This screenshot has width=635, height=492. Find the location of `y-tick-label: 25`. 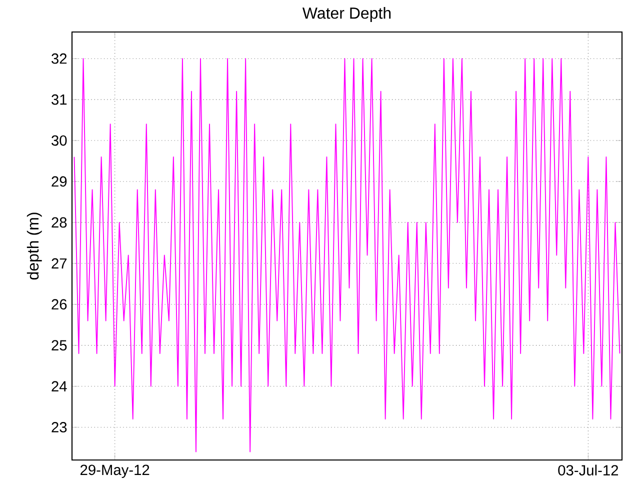

y-tick-label: 25 is located at coordinates (59, 345).